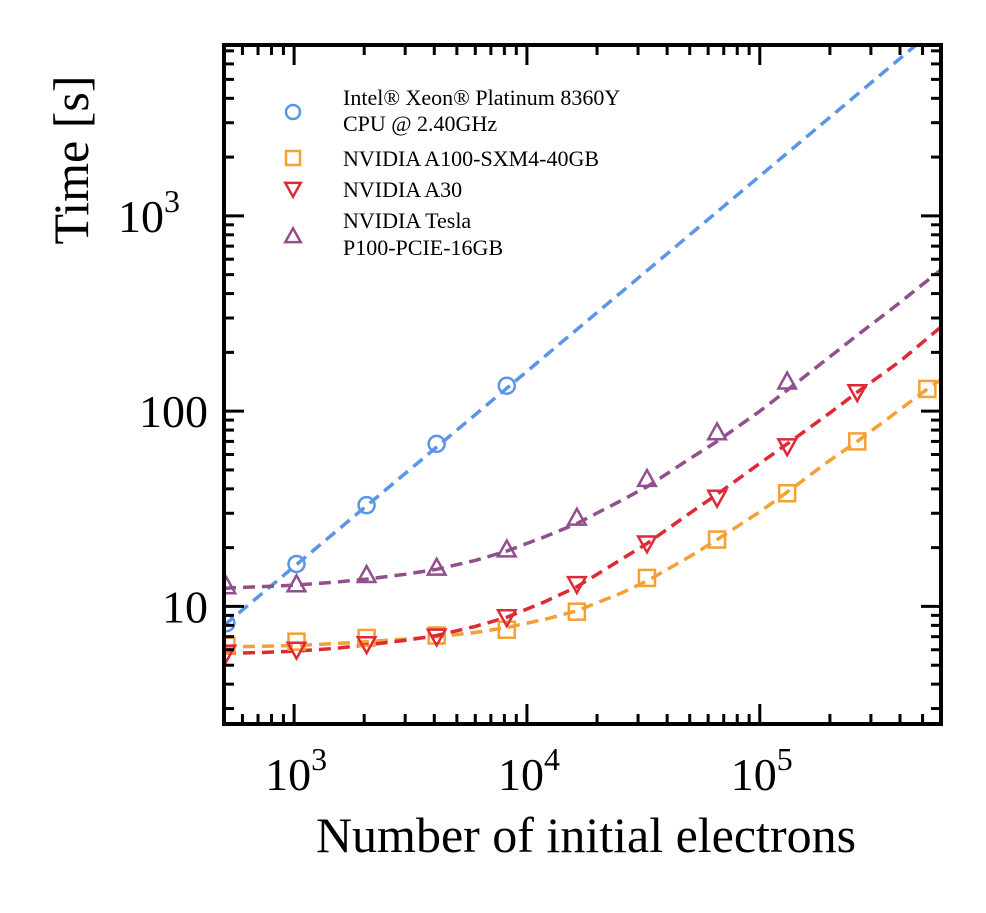 The width and height of the screenshot is (986, 913). I want to click on x-tick-label: 10⁴, so click(529, 770).